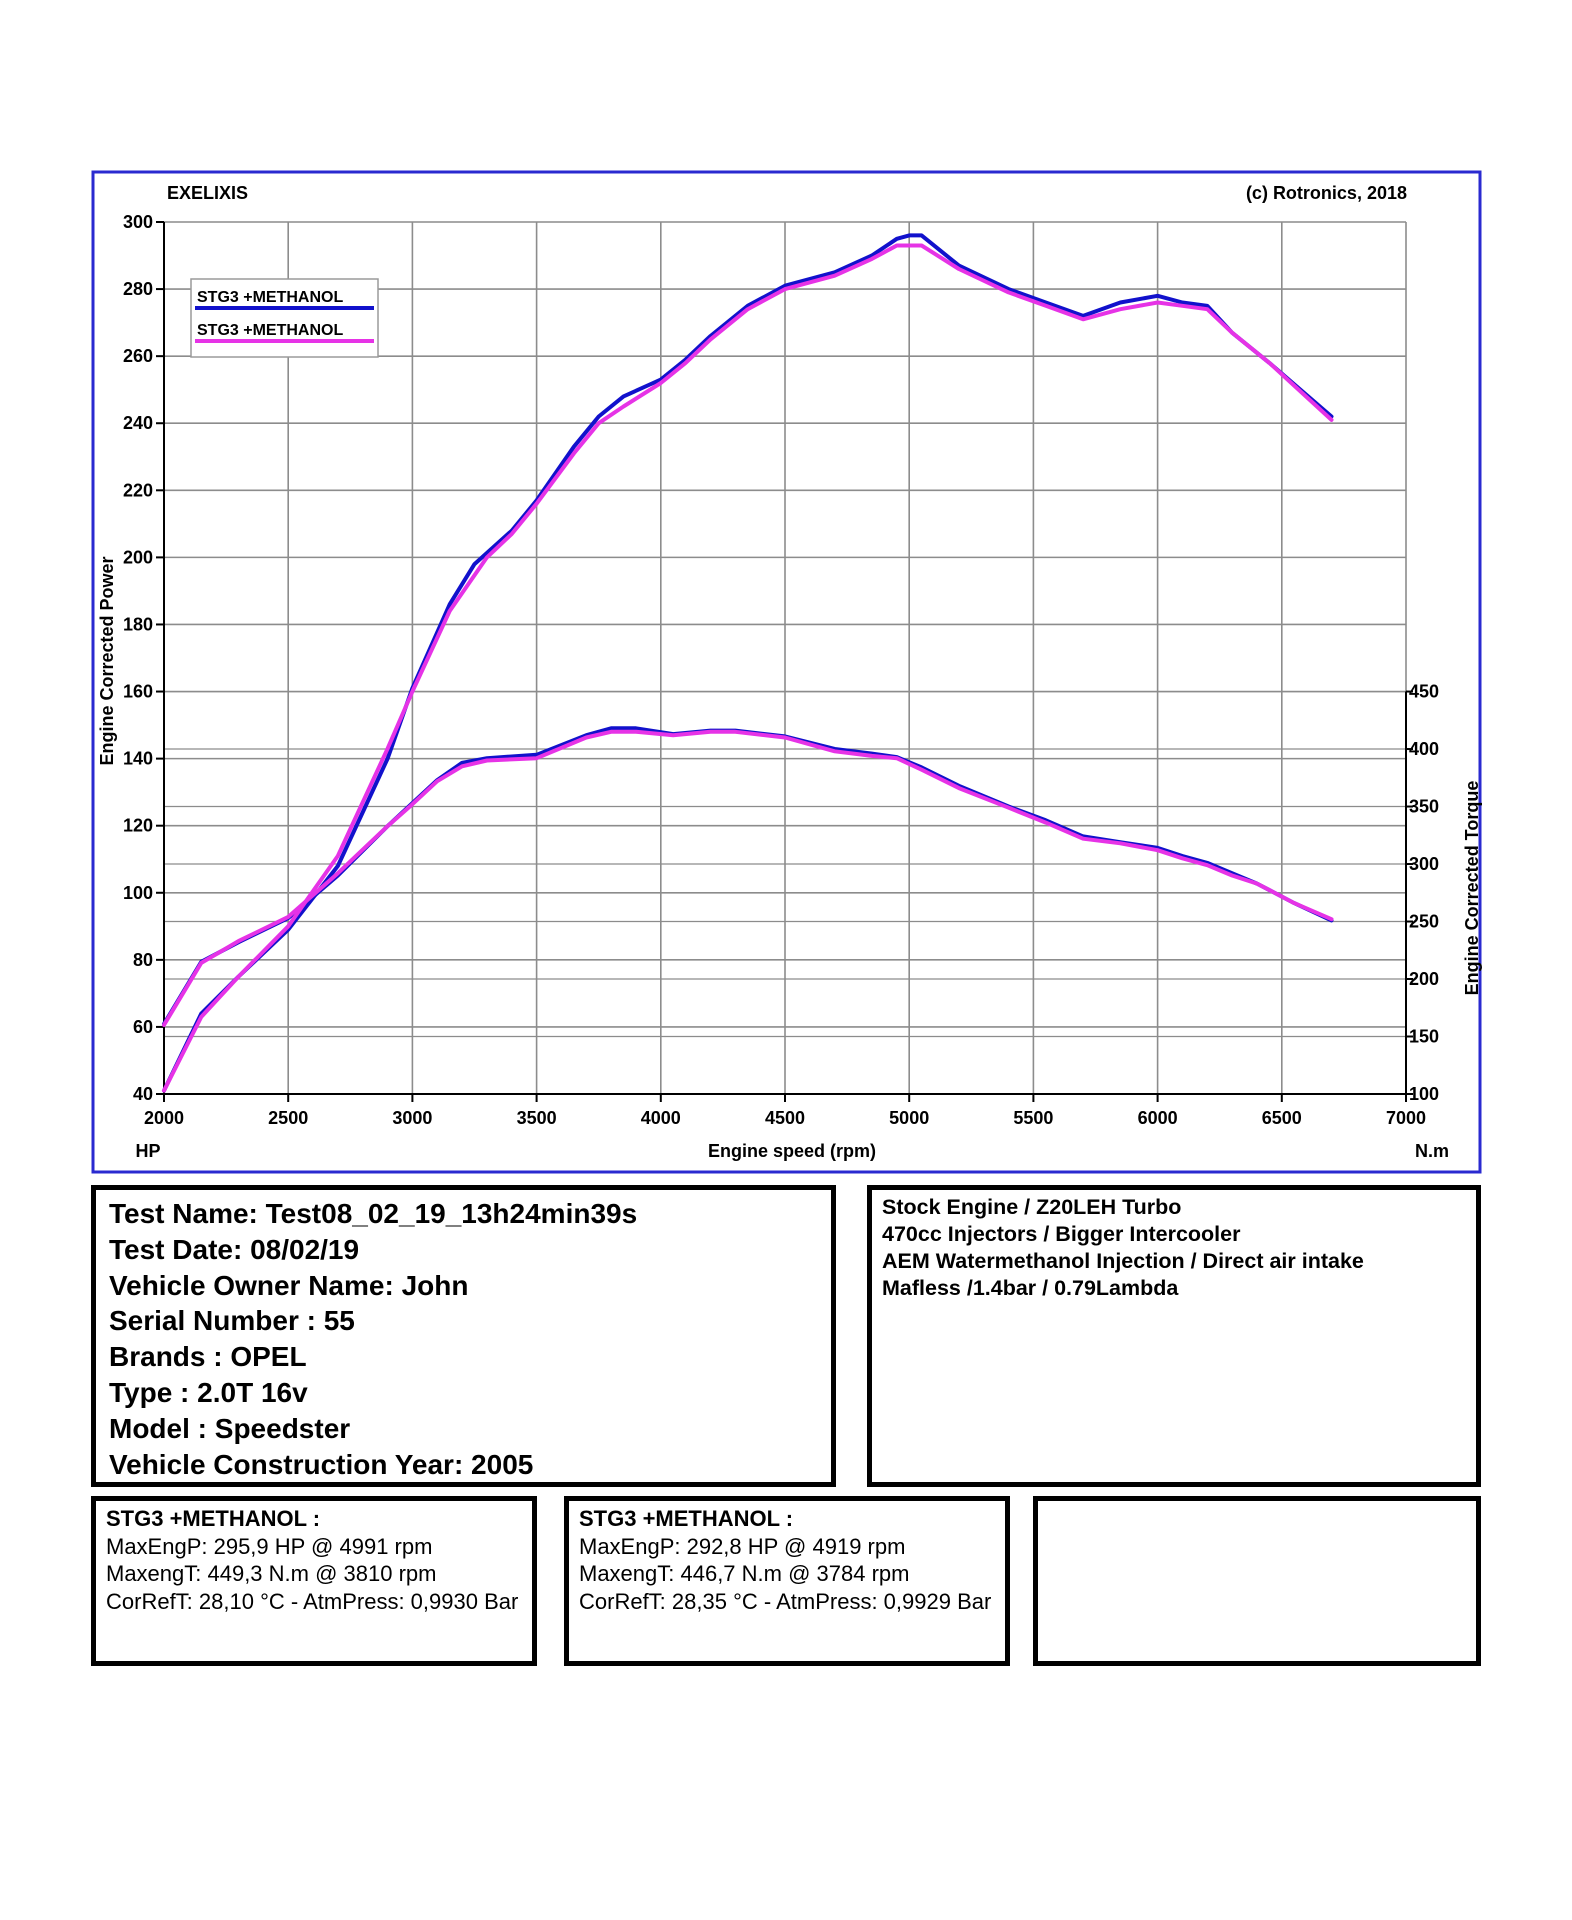 Image resolution: width=1572 pixels, height=1920 pixels. I want to click on x-tick-label: 6500, so click(1282, 1118).